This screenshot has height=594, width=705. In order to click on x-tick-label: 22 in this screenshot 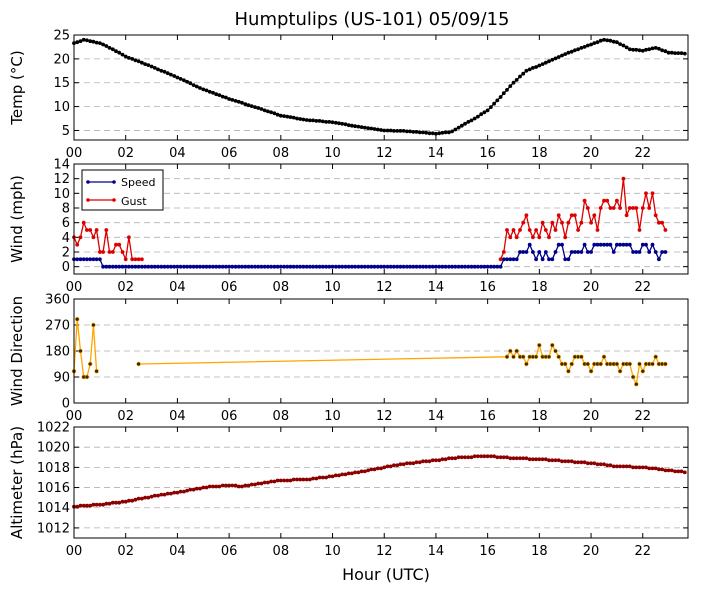, I will do `click(642, 287)`.